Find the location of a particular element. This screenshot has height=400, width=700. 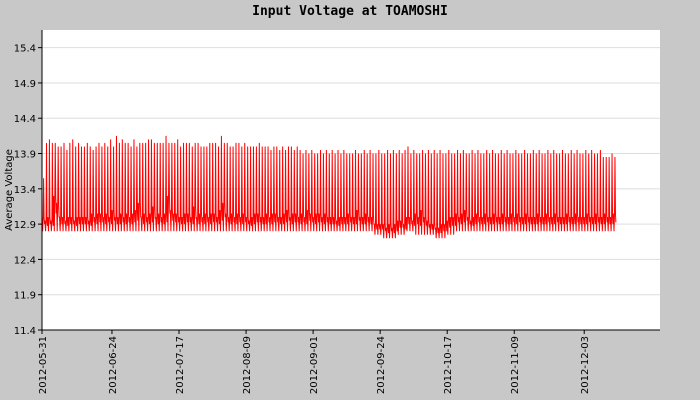

y-tick-label: 13.4 is located at coordinates (25, 190).